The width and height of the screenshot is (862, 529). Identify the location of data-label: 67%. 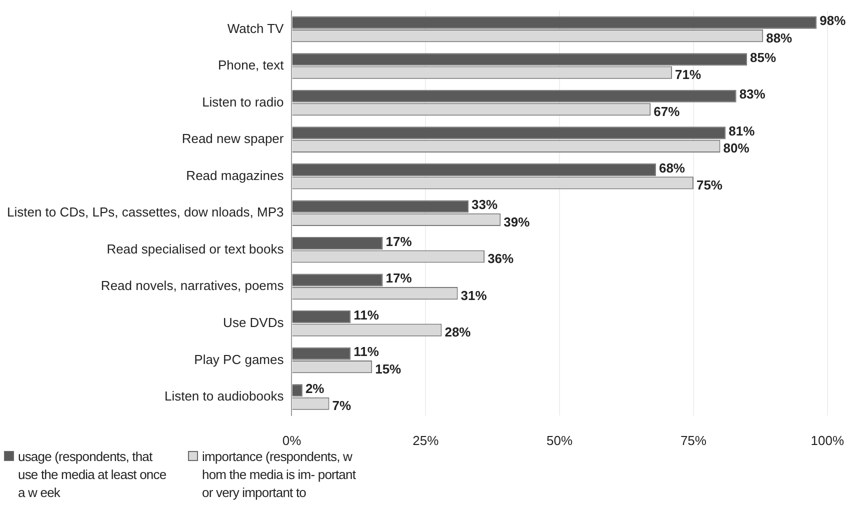
(667, 111).